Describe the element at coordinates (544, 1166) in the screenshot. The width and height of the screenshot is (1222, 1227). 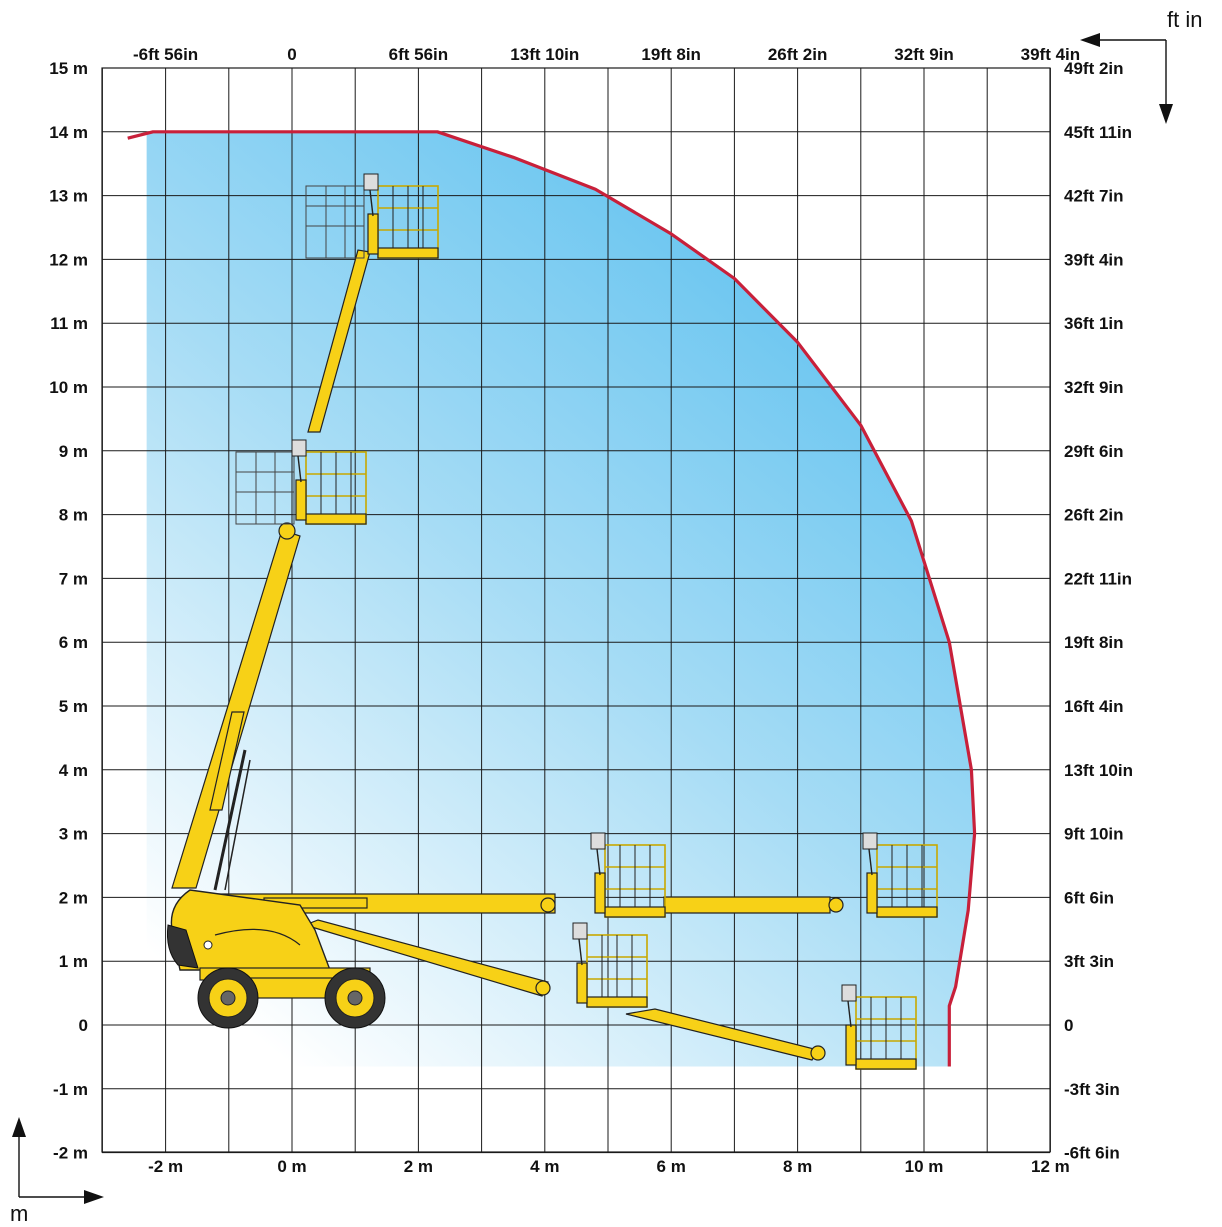
I see `bottom-tick-label: 4 m` at that location.